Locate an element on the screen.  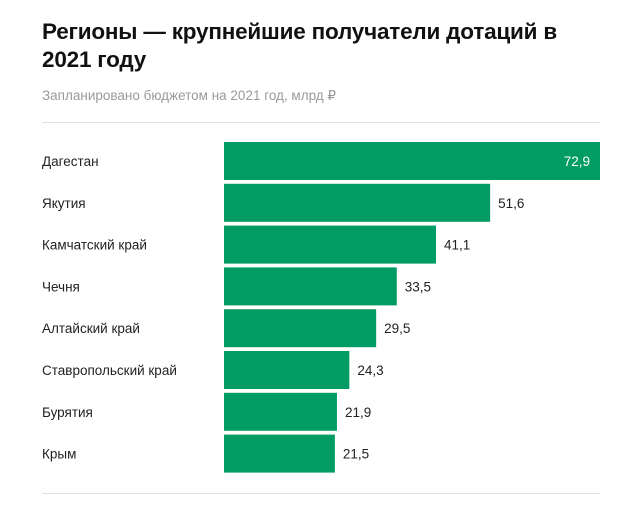
category-label: Дагестан is located at coordinates (70, 161).